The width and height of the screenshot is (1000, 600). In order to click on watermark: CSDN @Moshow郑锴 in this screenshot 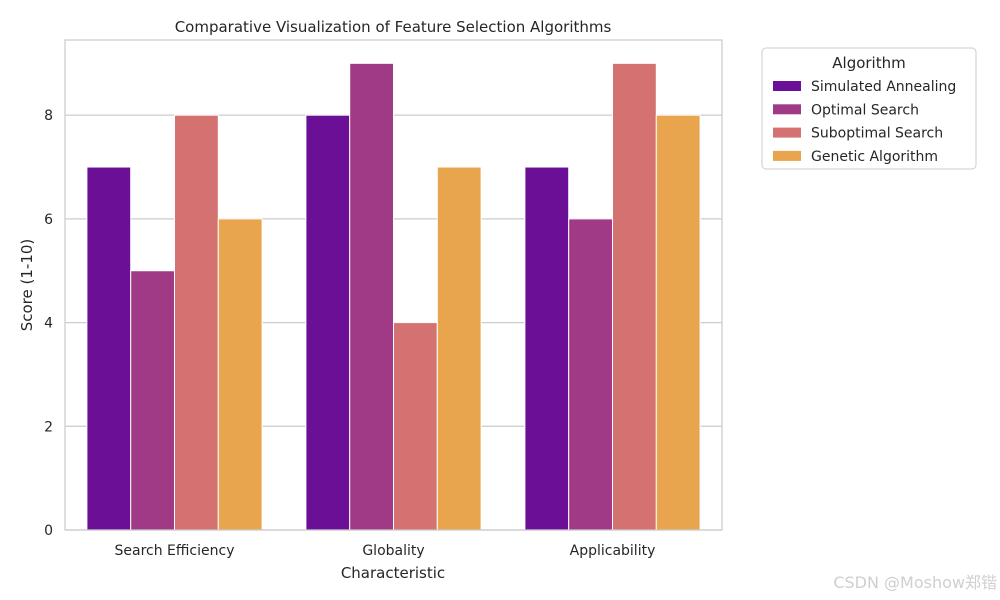, I will do `click(915, 582)`.